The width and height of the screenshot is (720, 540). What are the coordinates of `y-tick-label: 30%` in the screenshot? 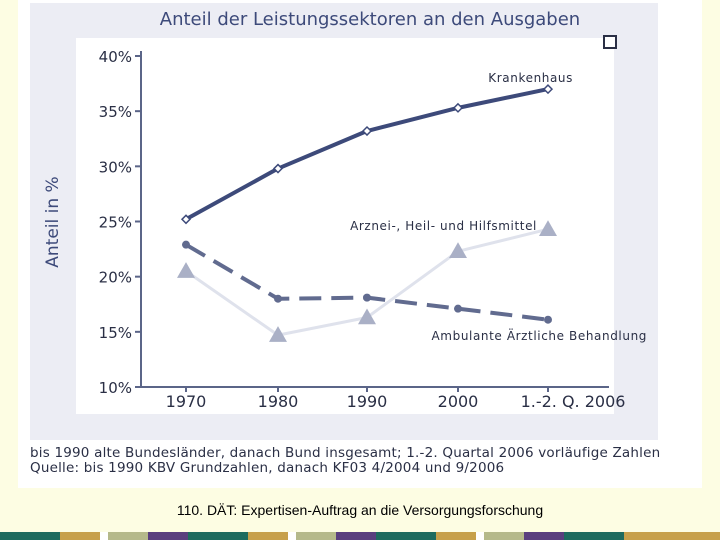 It's located at (115, 167).